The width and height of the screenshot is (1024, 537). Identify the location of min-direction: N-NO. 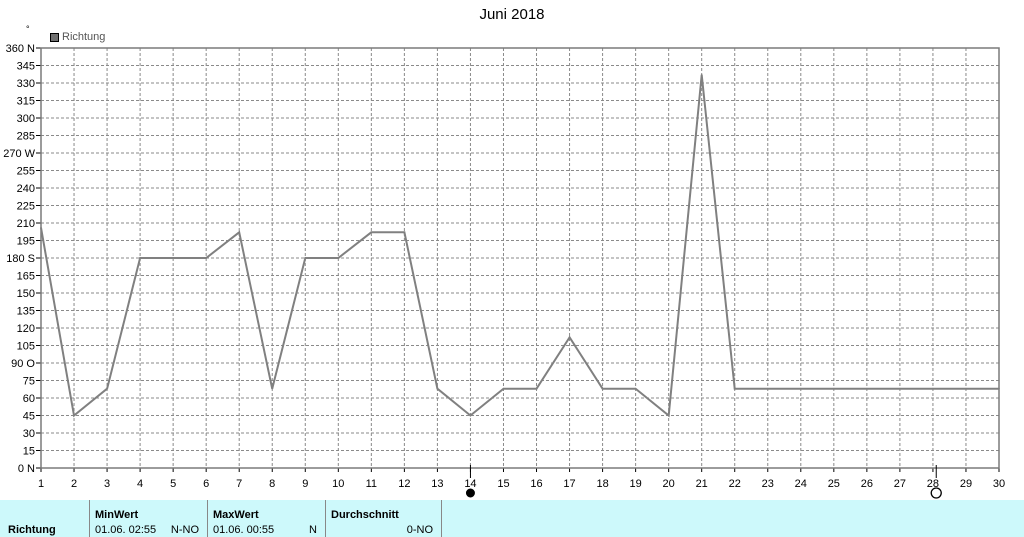
(184, 530).